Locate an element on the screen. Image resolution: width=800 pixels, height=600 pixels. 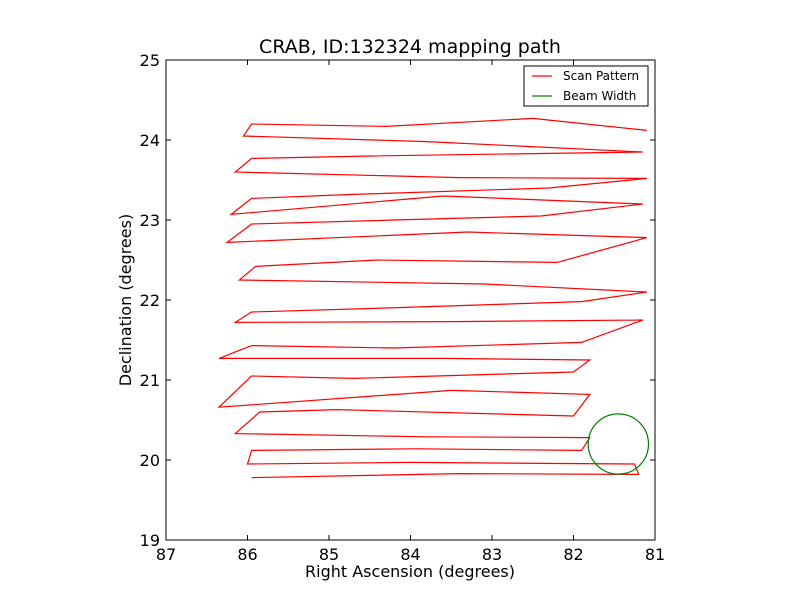
legend-label-beam-width: Beam Width is located at coordinates (599, 96).